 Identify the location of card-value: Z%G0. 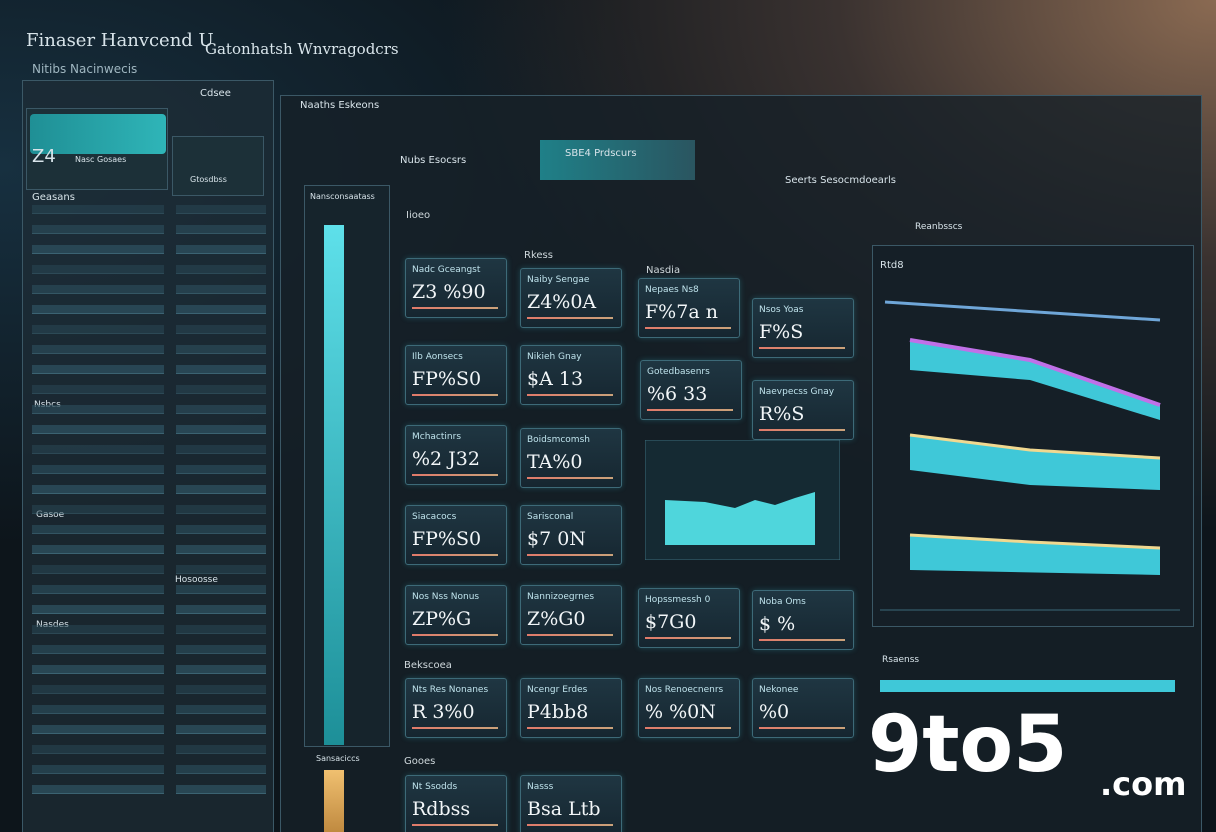
(556, 619).